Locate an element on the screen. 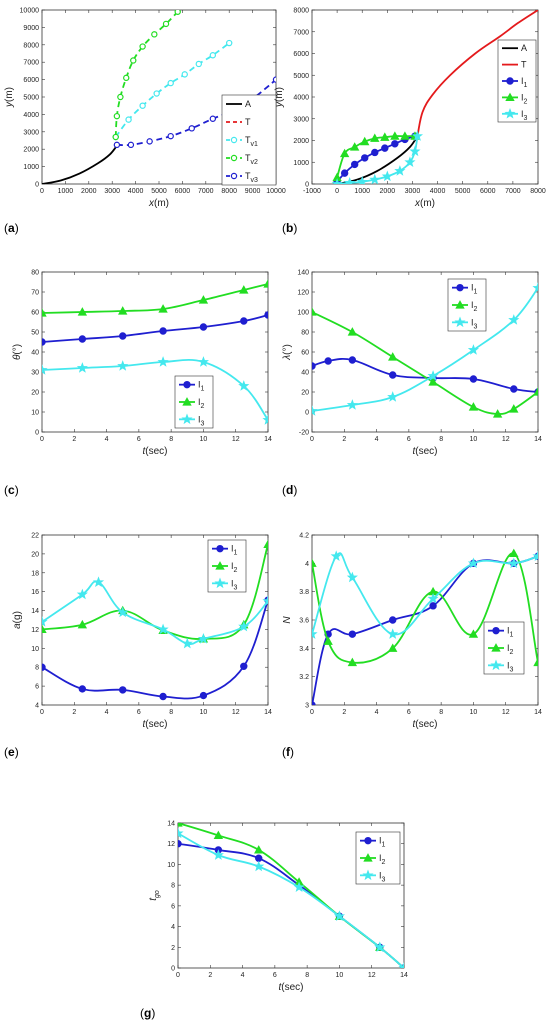 The height and width of the screenshot is (1024, 550). panel-label-d: (d) is located at coordinates (289, 490).